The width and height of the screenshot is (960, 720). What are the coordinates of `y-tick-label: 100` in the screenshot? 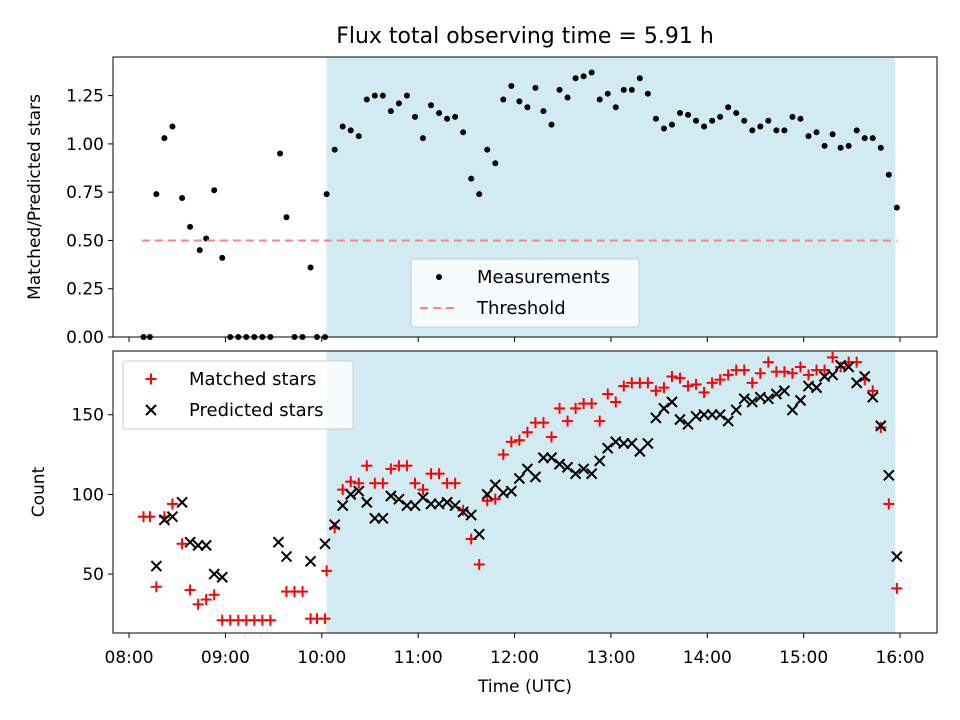 It's located at (88, 495).